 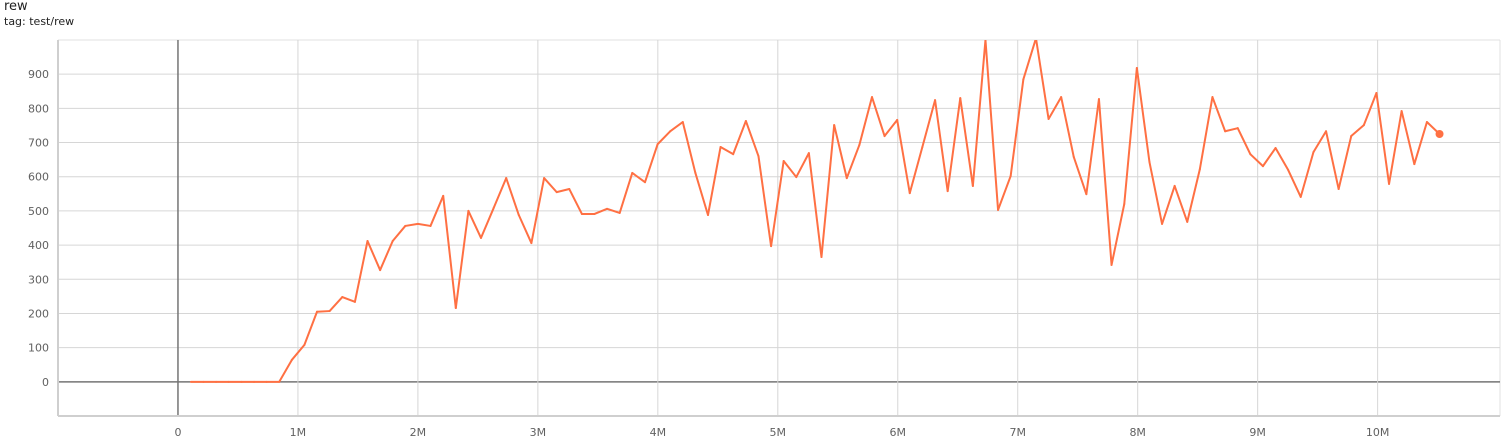 I want to click on y-tick-label: 300, so click(x=38, y=279).